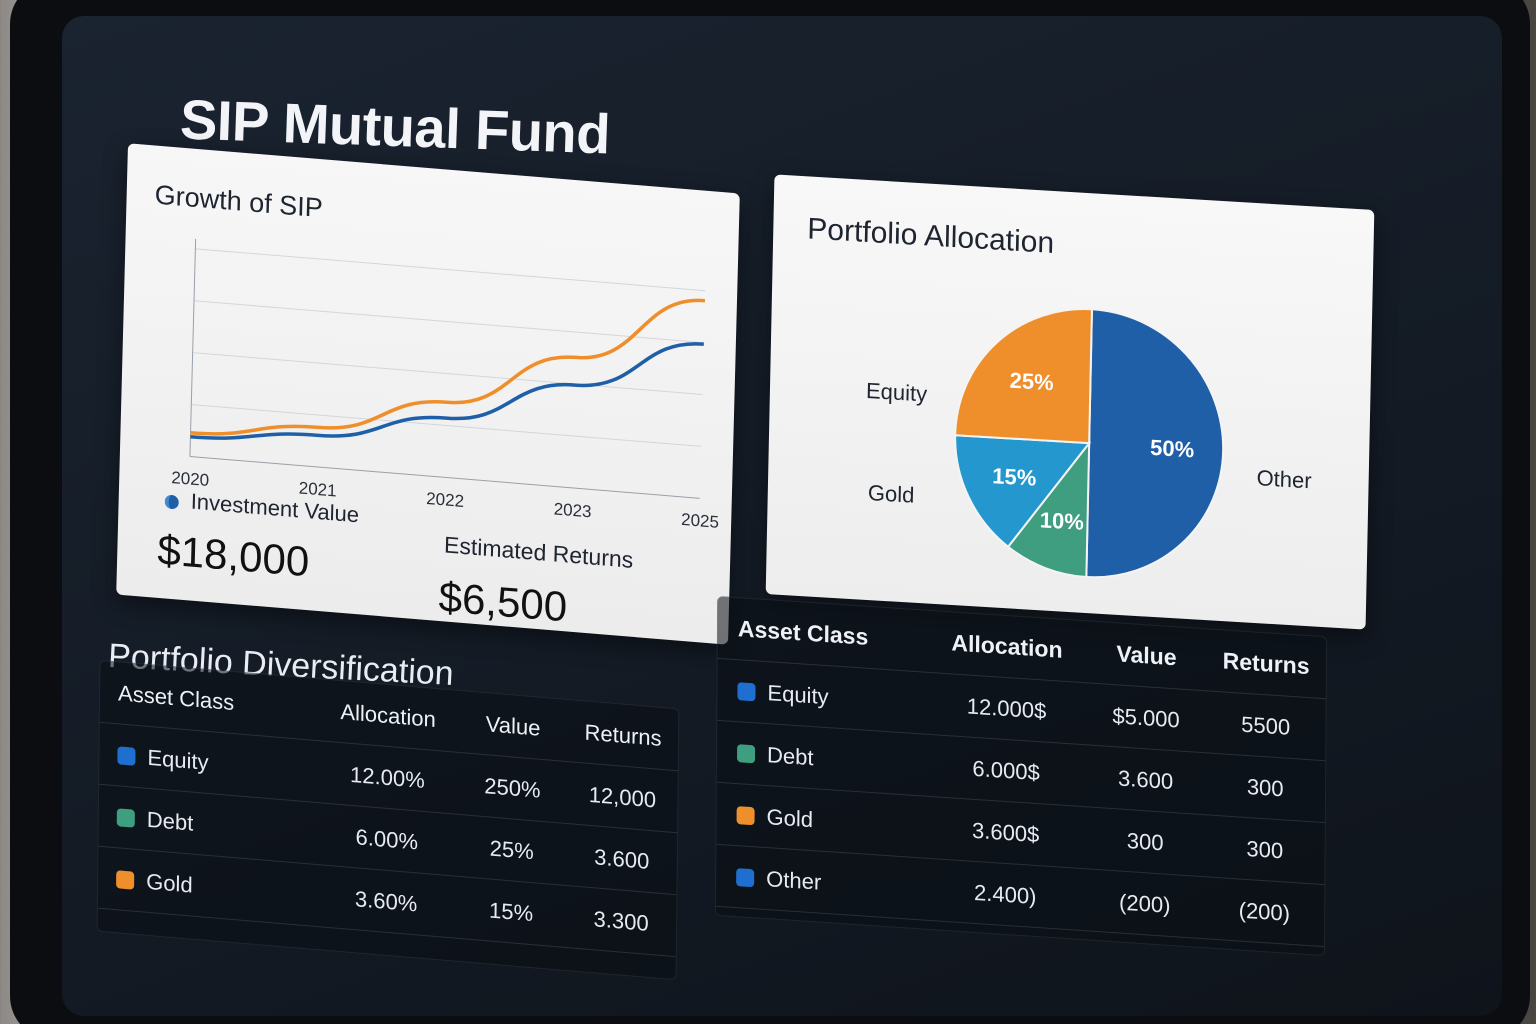 The image size is (1536, 1024). Describe the element at coordinates (572, 510) in the screenshot. I see `x-tick-label: 2023` at that location.